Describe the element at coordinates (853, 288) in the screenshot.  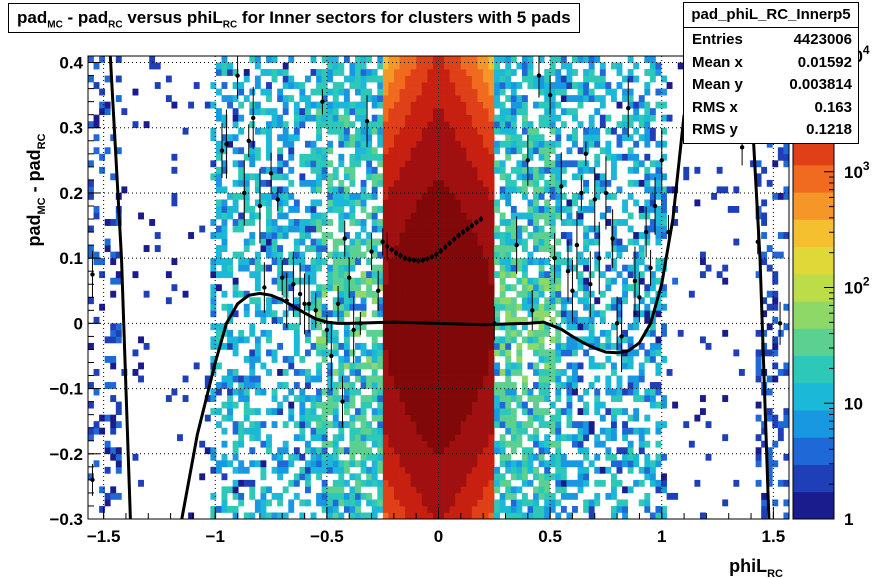
I see `palette-label-base: 10` at that location.